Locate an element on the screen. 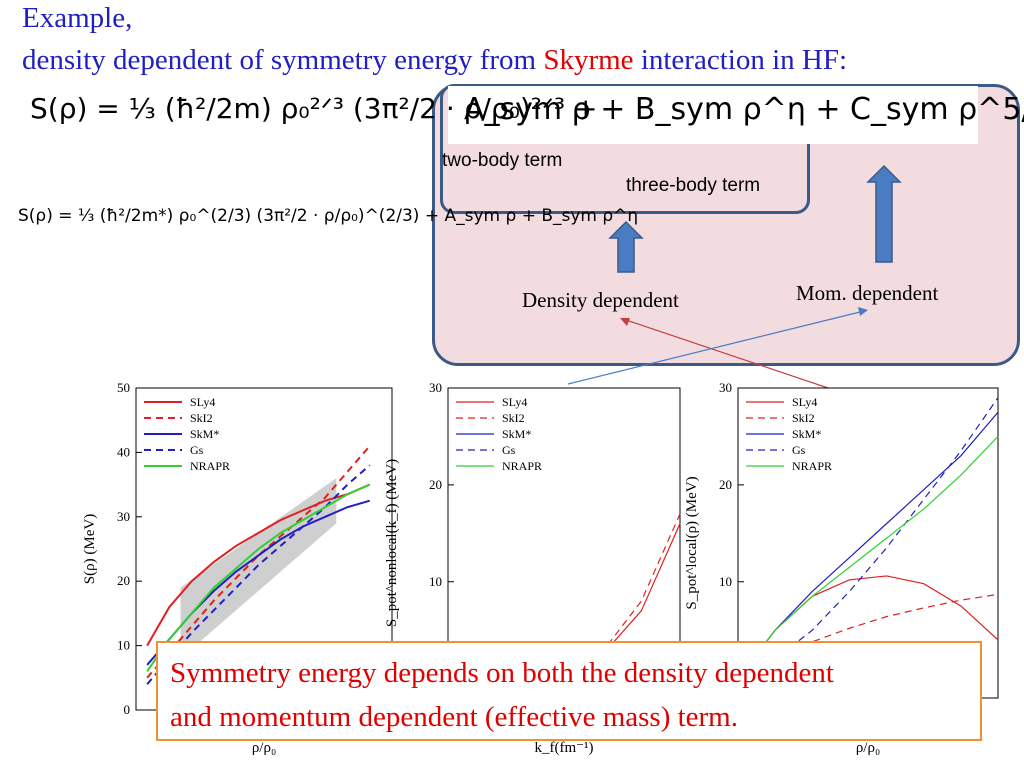 Image resolution: width=1024 pixels, height=768 pixels. series-line-ski2 is located at coordinates (258, 562).